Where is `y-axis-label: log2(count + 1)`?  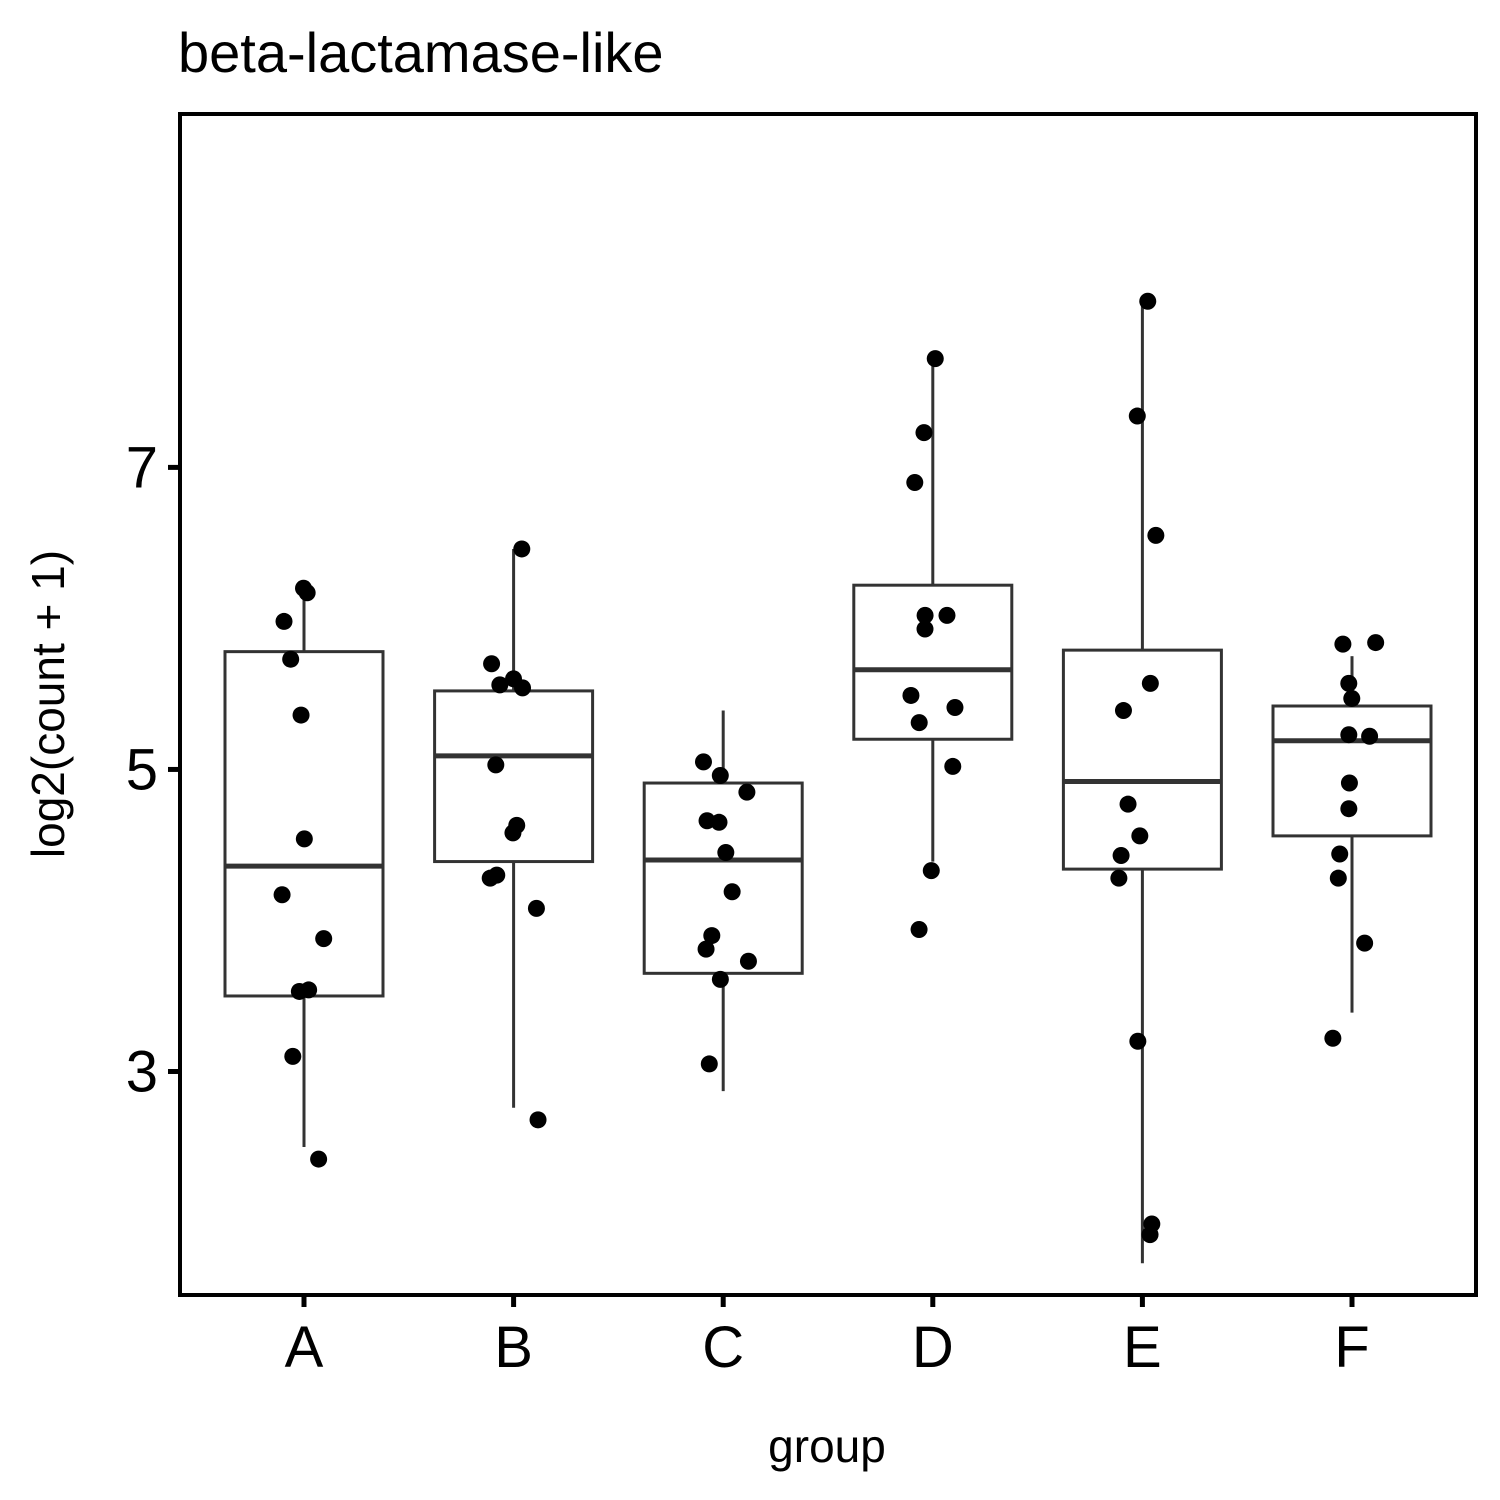 y-axis-label: log2(count + 1) is located at coordinates (48, 704).